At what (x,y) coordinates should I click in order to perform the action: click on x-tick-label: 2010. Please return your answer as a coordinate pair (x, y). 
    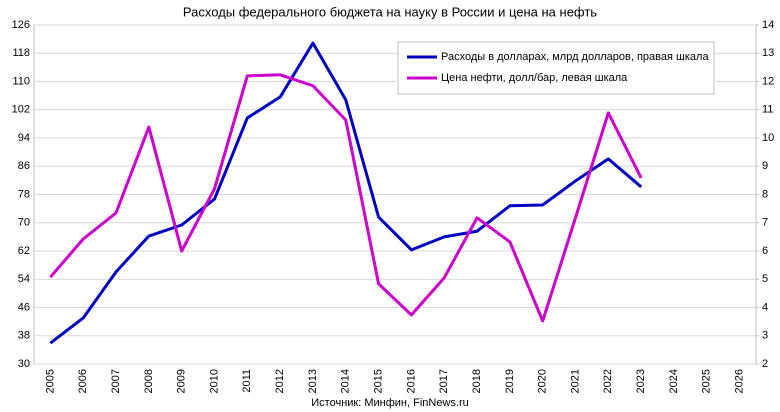
    Looking at the image, I should click on (214, 381).